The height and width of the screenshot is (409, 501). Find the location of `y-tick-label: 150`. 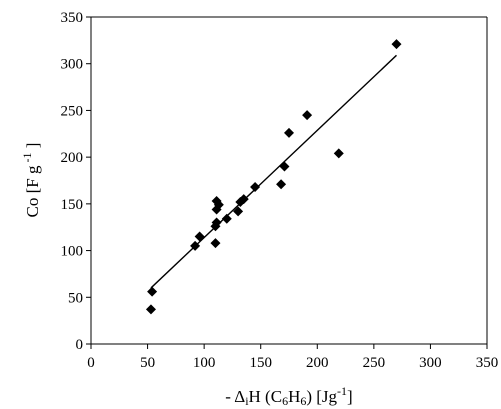

y-tick-label: 150 is located at coordinates (72, 205).